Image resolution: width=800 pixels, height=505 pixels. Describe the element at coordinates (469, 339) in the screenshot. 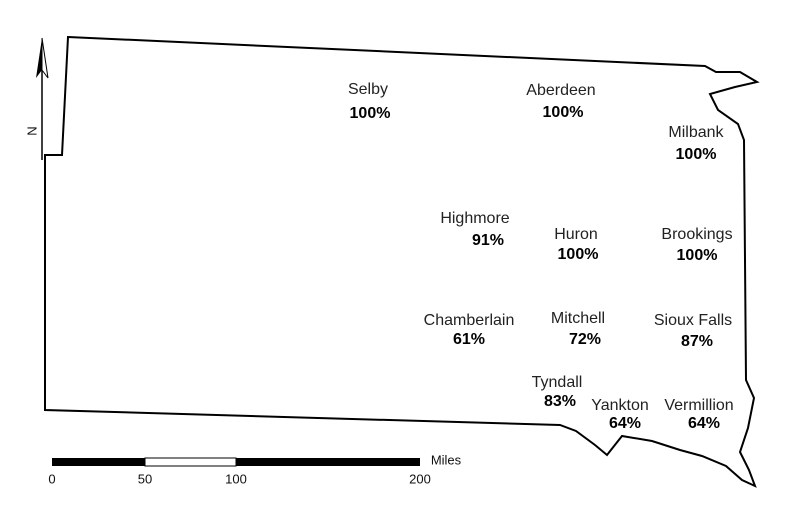

I see `city-value: 61%` at that location.